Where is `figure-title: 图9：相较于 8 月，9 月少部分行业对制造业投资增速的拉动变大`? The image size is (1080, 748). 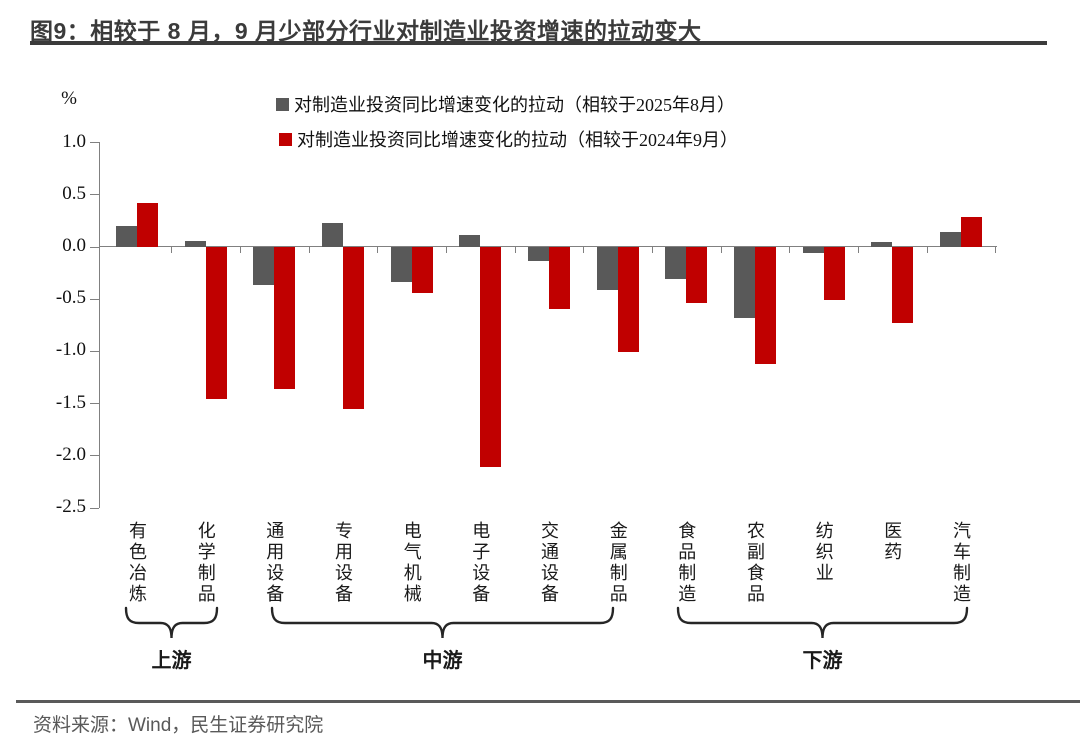
figure-title: 图9：相较于 8 月，9 月少部分行业对制造业投资增速的拉动变大 is located at coordinates (366, 31).